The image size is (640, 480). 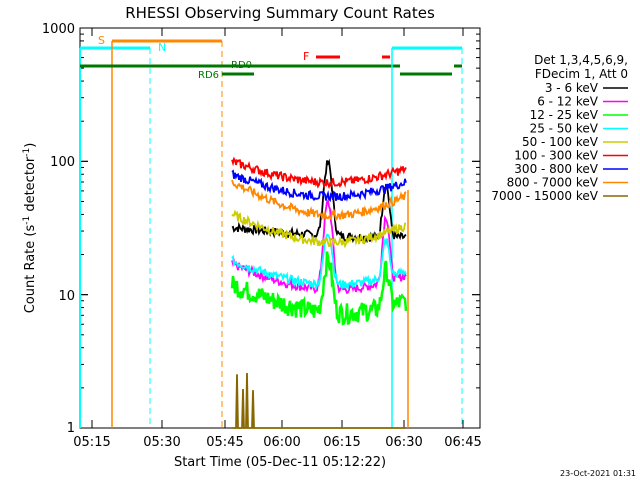 I want to click on legend-label: 25 - 50 keV, so click(x=564, y=129).